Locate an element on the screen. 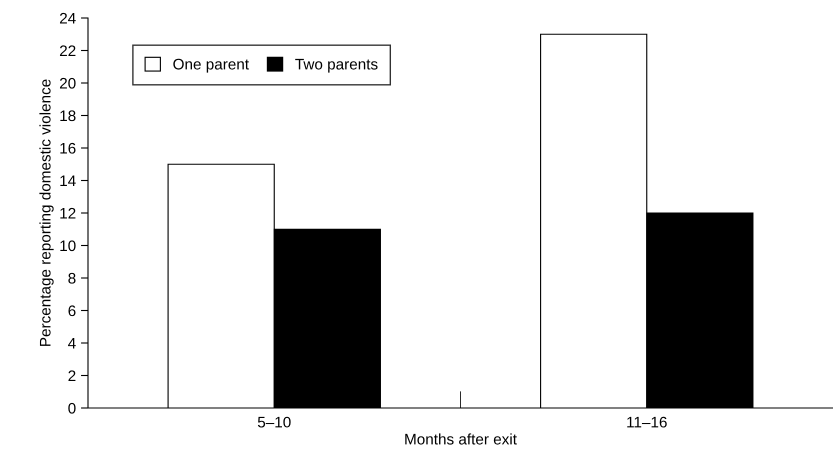 This screenshot has height=464, width=833. y-tick-label: 0 is located at coordinates (72, 408).